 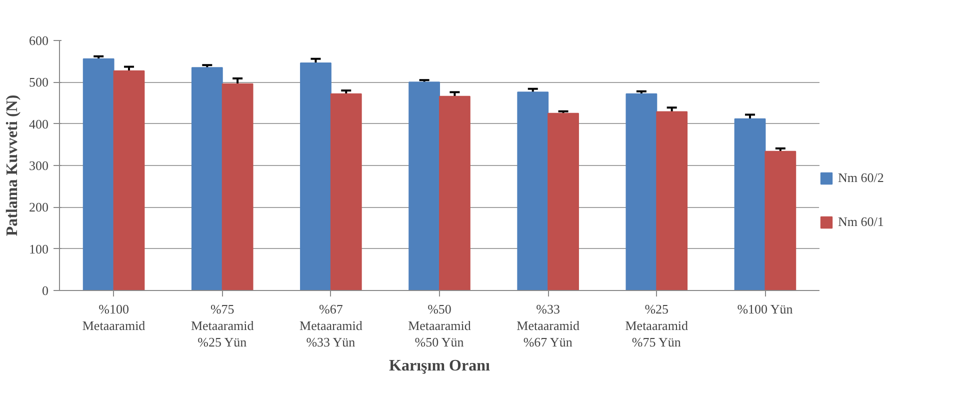 What do you see at coordinates (38, 207) in the screenshot?
I see `y-tick-label: 200` at bounding box center [38, 207].